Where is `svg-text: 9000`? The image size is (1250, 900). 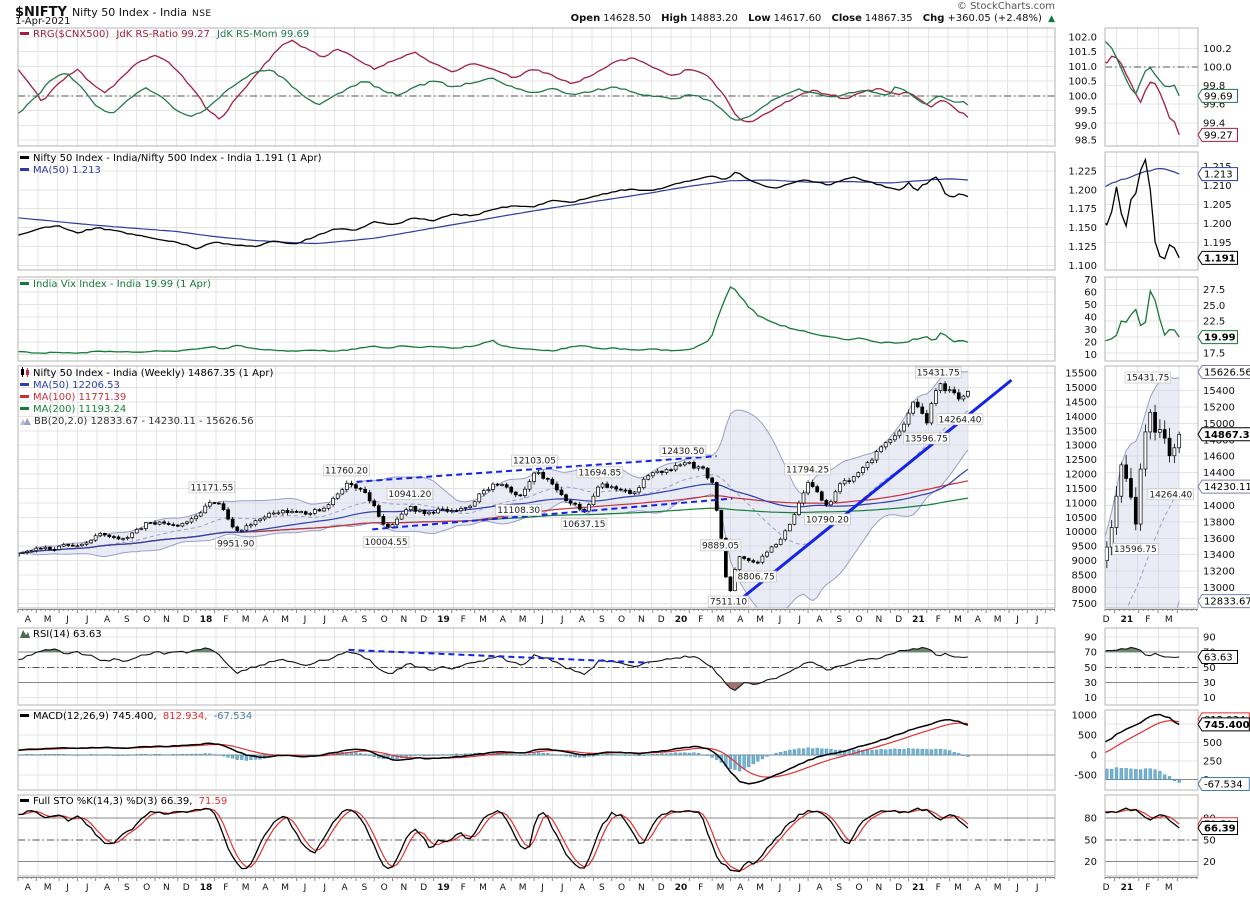
svg-text: 9000 is located at coordinates (1084, 561).